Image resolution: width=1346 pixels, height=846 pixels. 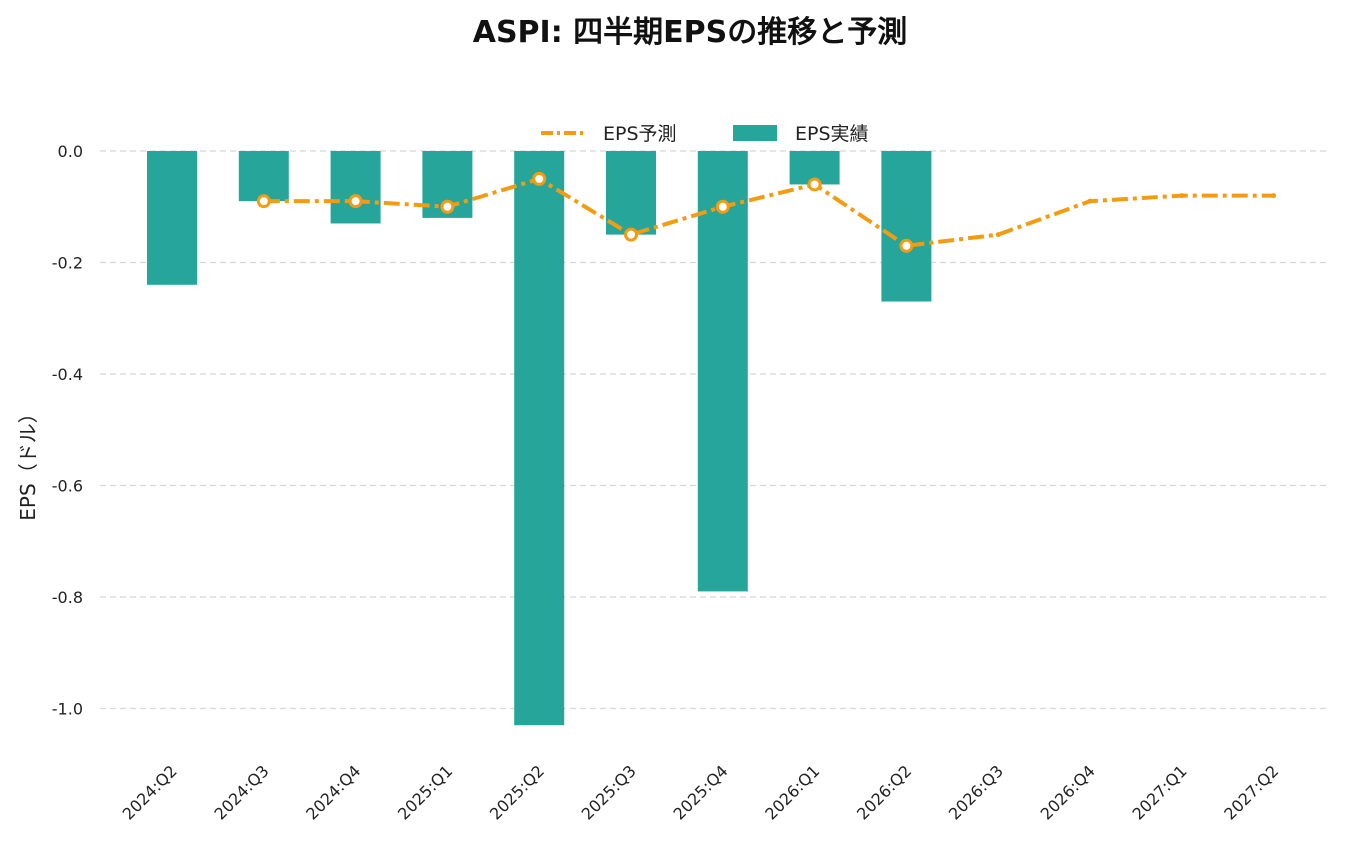 I want to click on y-tick-label: -0.8, so click(x=67, y=597).